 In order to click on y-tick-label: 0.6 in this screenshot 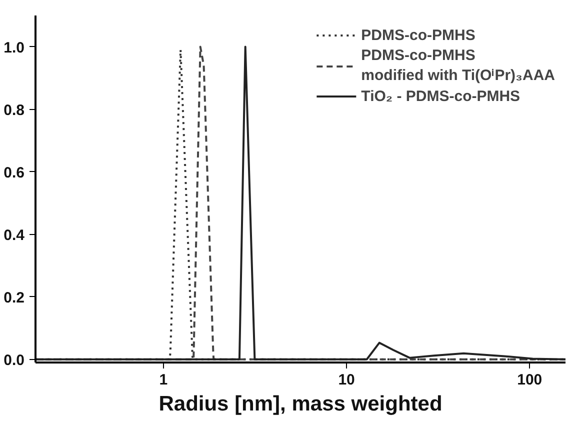, I will do `click(14, 173)`.